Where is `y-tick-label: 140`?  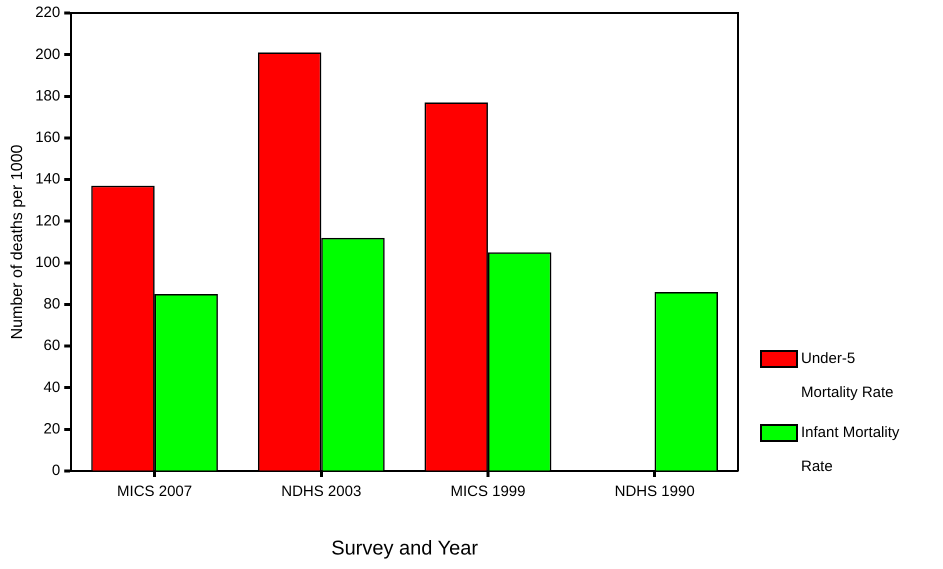
y-tick-label: 140 is located at coordinates (47, 179).